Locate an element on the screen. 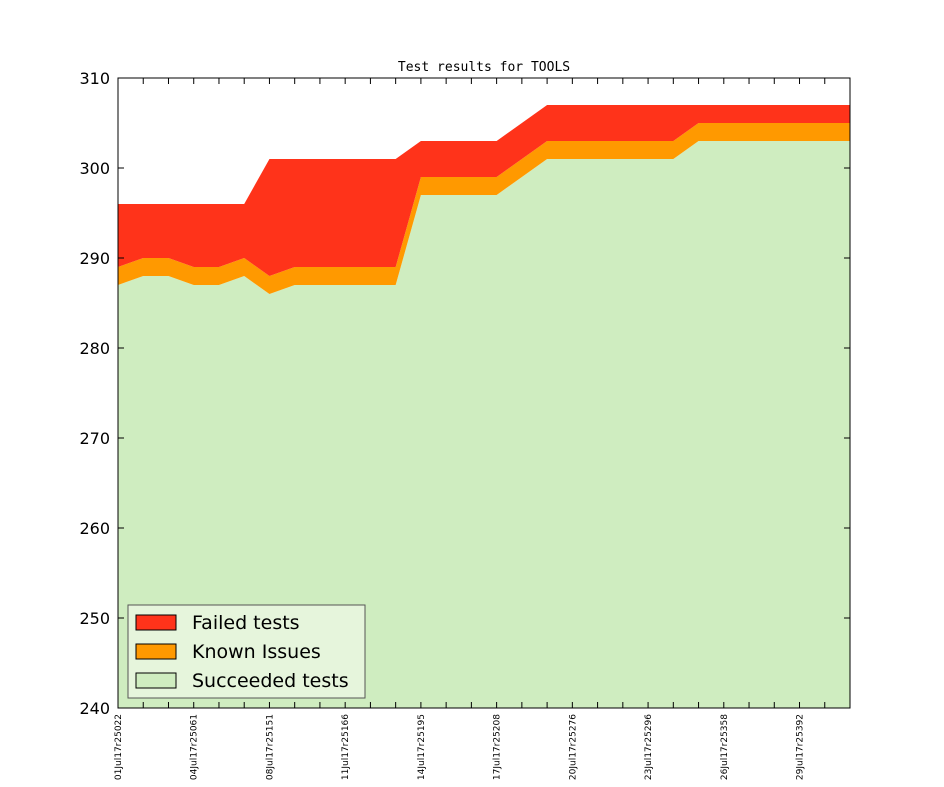 The height and width of the screenshot is (787, 944). y-tick-label: 250 is located at coordinates (94, 618).